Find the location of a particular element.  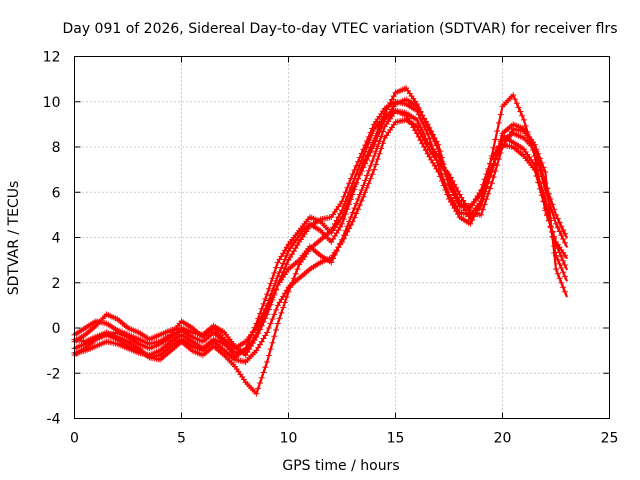

y-tick-label: -4 is located at coordinates (54, 420).